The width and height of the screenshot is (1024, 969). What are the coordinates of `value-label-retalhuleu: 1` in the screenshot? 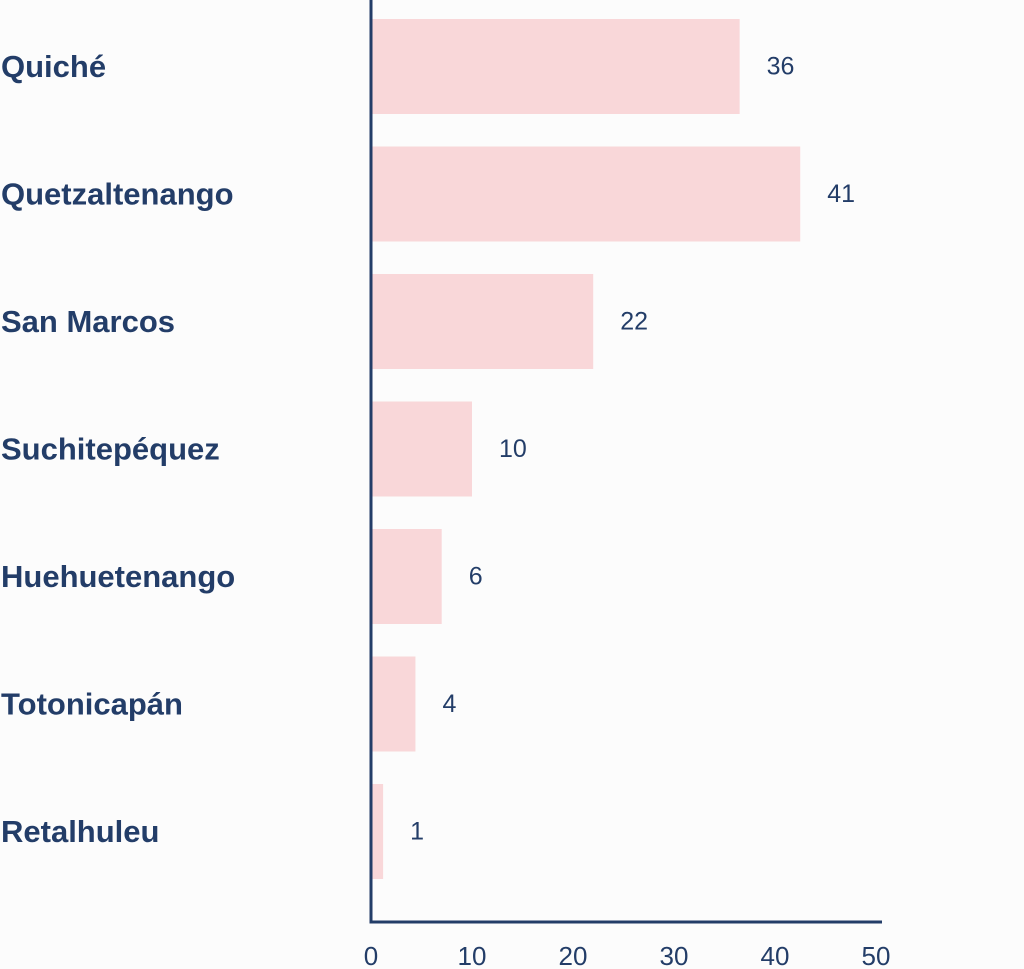 It's located at (417, 832).